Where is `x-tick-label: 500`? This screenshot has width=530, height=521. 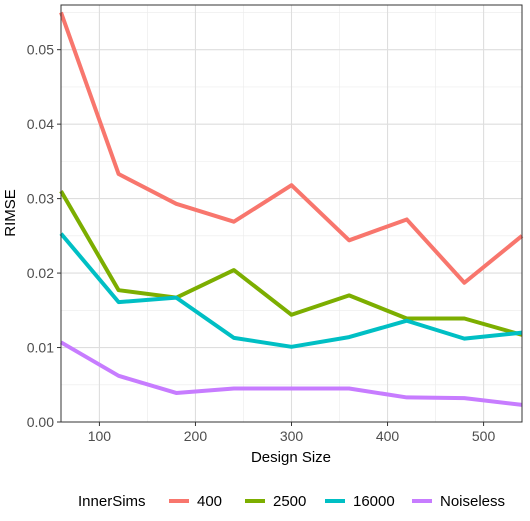
x-tick-label: 500 is located at coordinates (484, 436).